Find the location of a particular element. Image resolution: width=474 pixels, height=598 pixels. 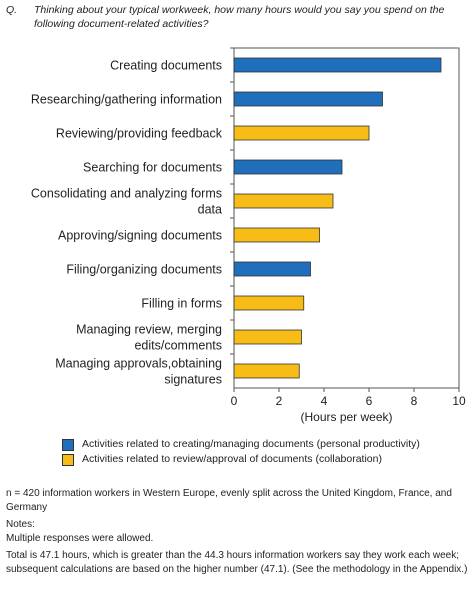

legend-swatch-personal is located at coordinates (68, 444).